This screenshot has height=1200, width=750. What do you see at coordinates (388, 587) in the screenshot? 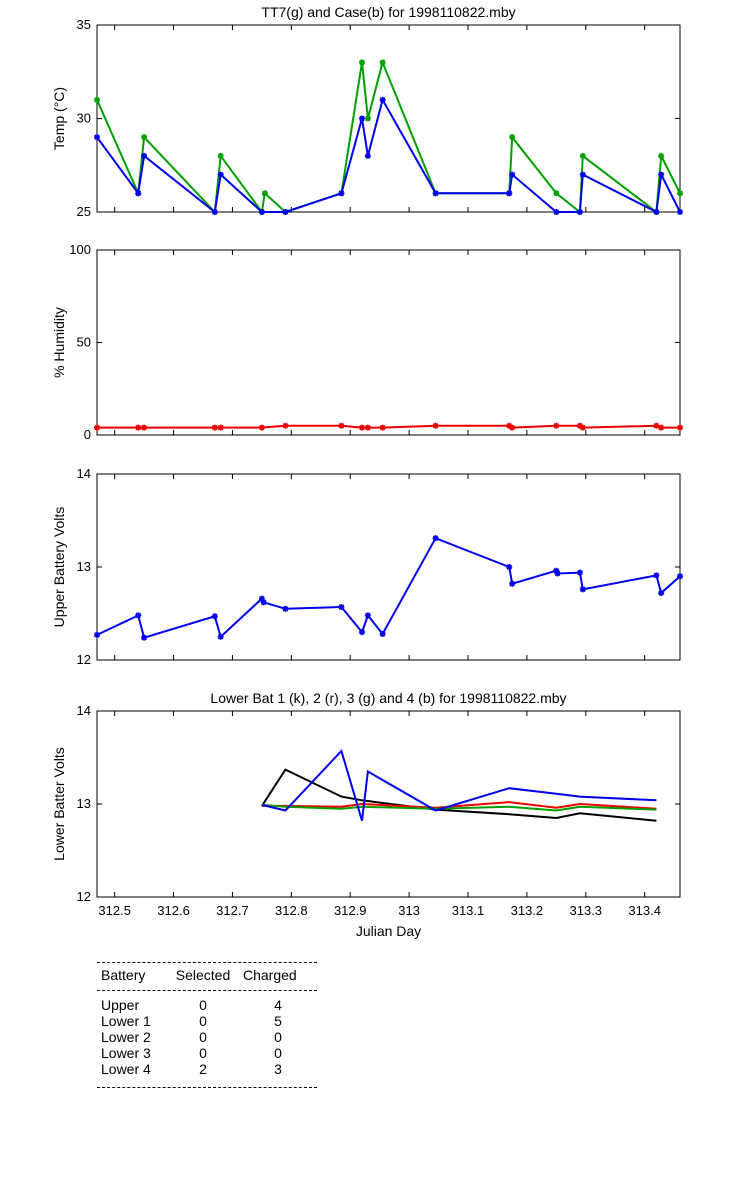
I see `series-line-upper` at bounding box center [388, 587].